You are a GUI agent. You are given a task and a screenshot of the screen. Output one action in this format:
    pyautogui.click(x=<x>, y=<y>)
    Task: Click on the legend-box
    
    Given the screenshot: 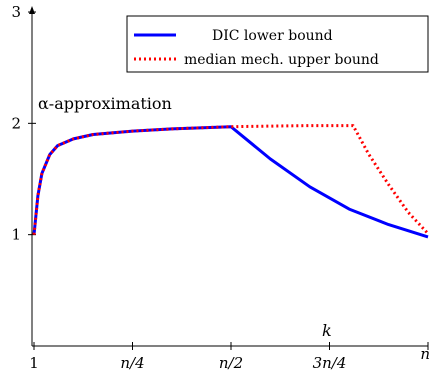 What is the action you would take?
    pyautogui.click(x=277, y=44)
    